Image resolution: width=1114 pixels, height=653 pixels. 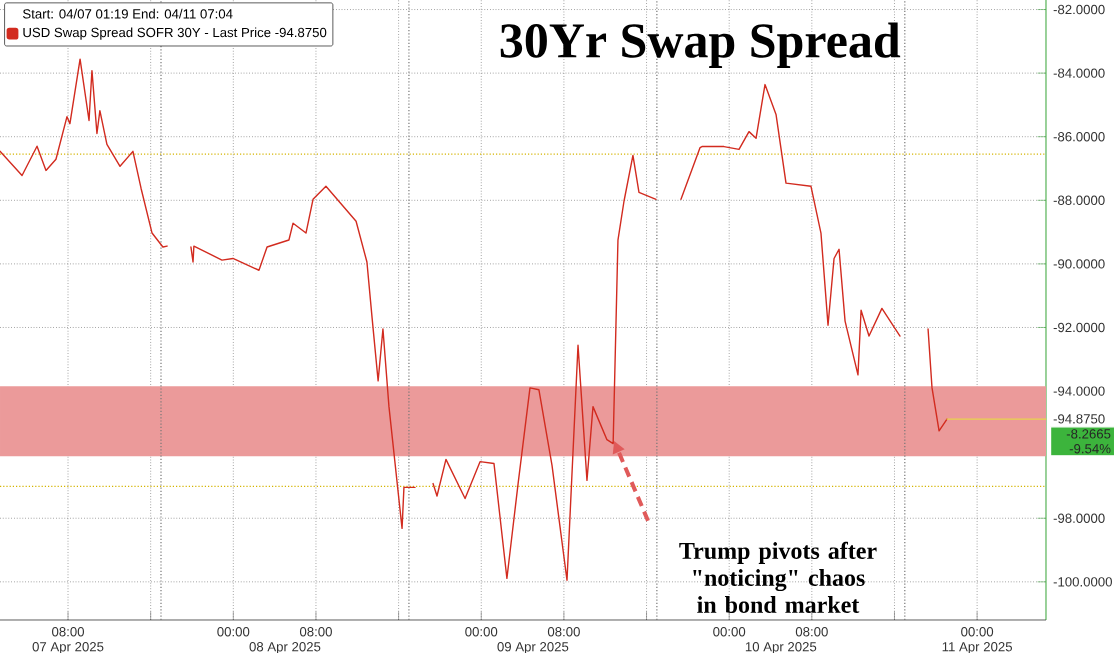 I want to click on y-tick-label: -84.0000, so click(x=1079, y=73).